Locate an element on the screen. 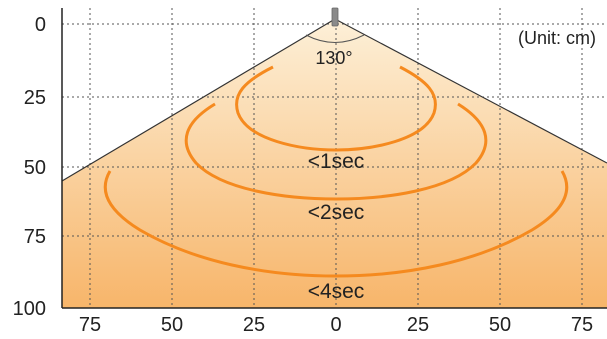 Image resolution: width=607 pixels, height=339 pixels. y-tick-label: 25 is located at coordinates (35, 98).